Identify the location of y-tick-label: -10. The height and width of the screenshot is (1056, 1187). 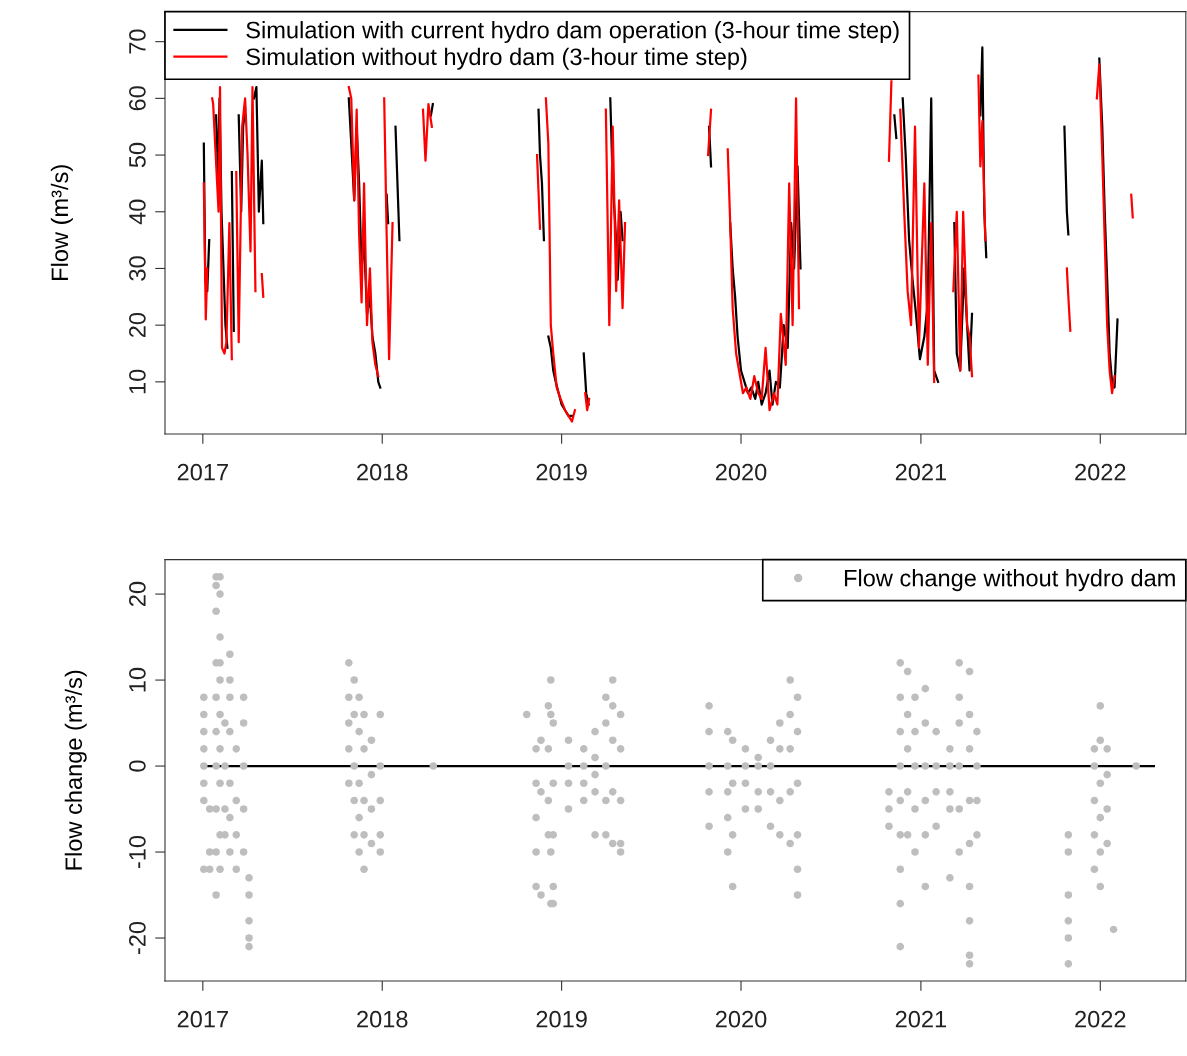
(137, 852).